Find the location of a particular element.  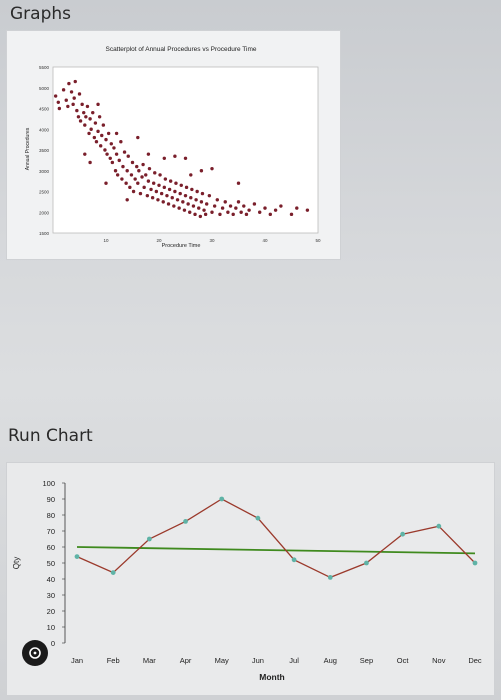

run-series is located at coordinates (276, 538).